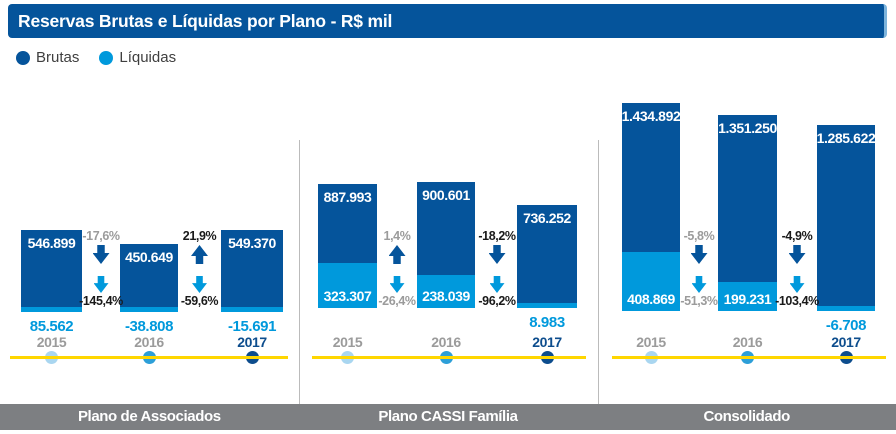 The height and width of the screenshot is (434, 896). Describe the element at coordinates (497, 236) in the screenshot. I see `change-brutas-pct: -18,2%` at that location.